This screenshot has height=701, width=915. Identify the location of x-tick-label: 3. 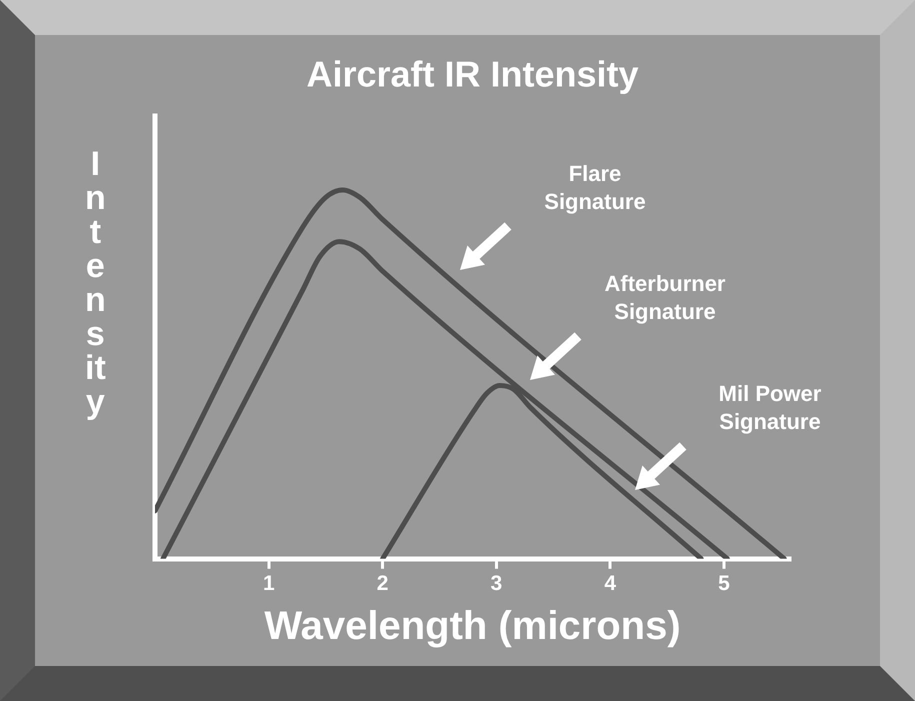
(496, 584).